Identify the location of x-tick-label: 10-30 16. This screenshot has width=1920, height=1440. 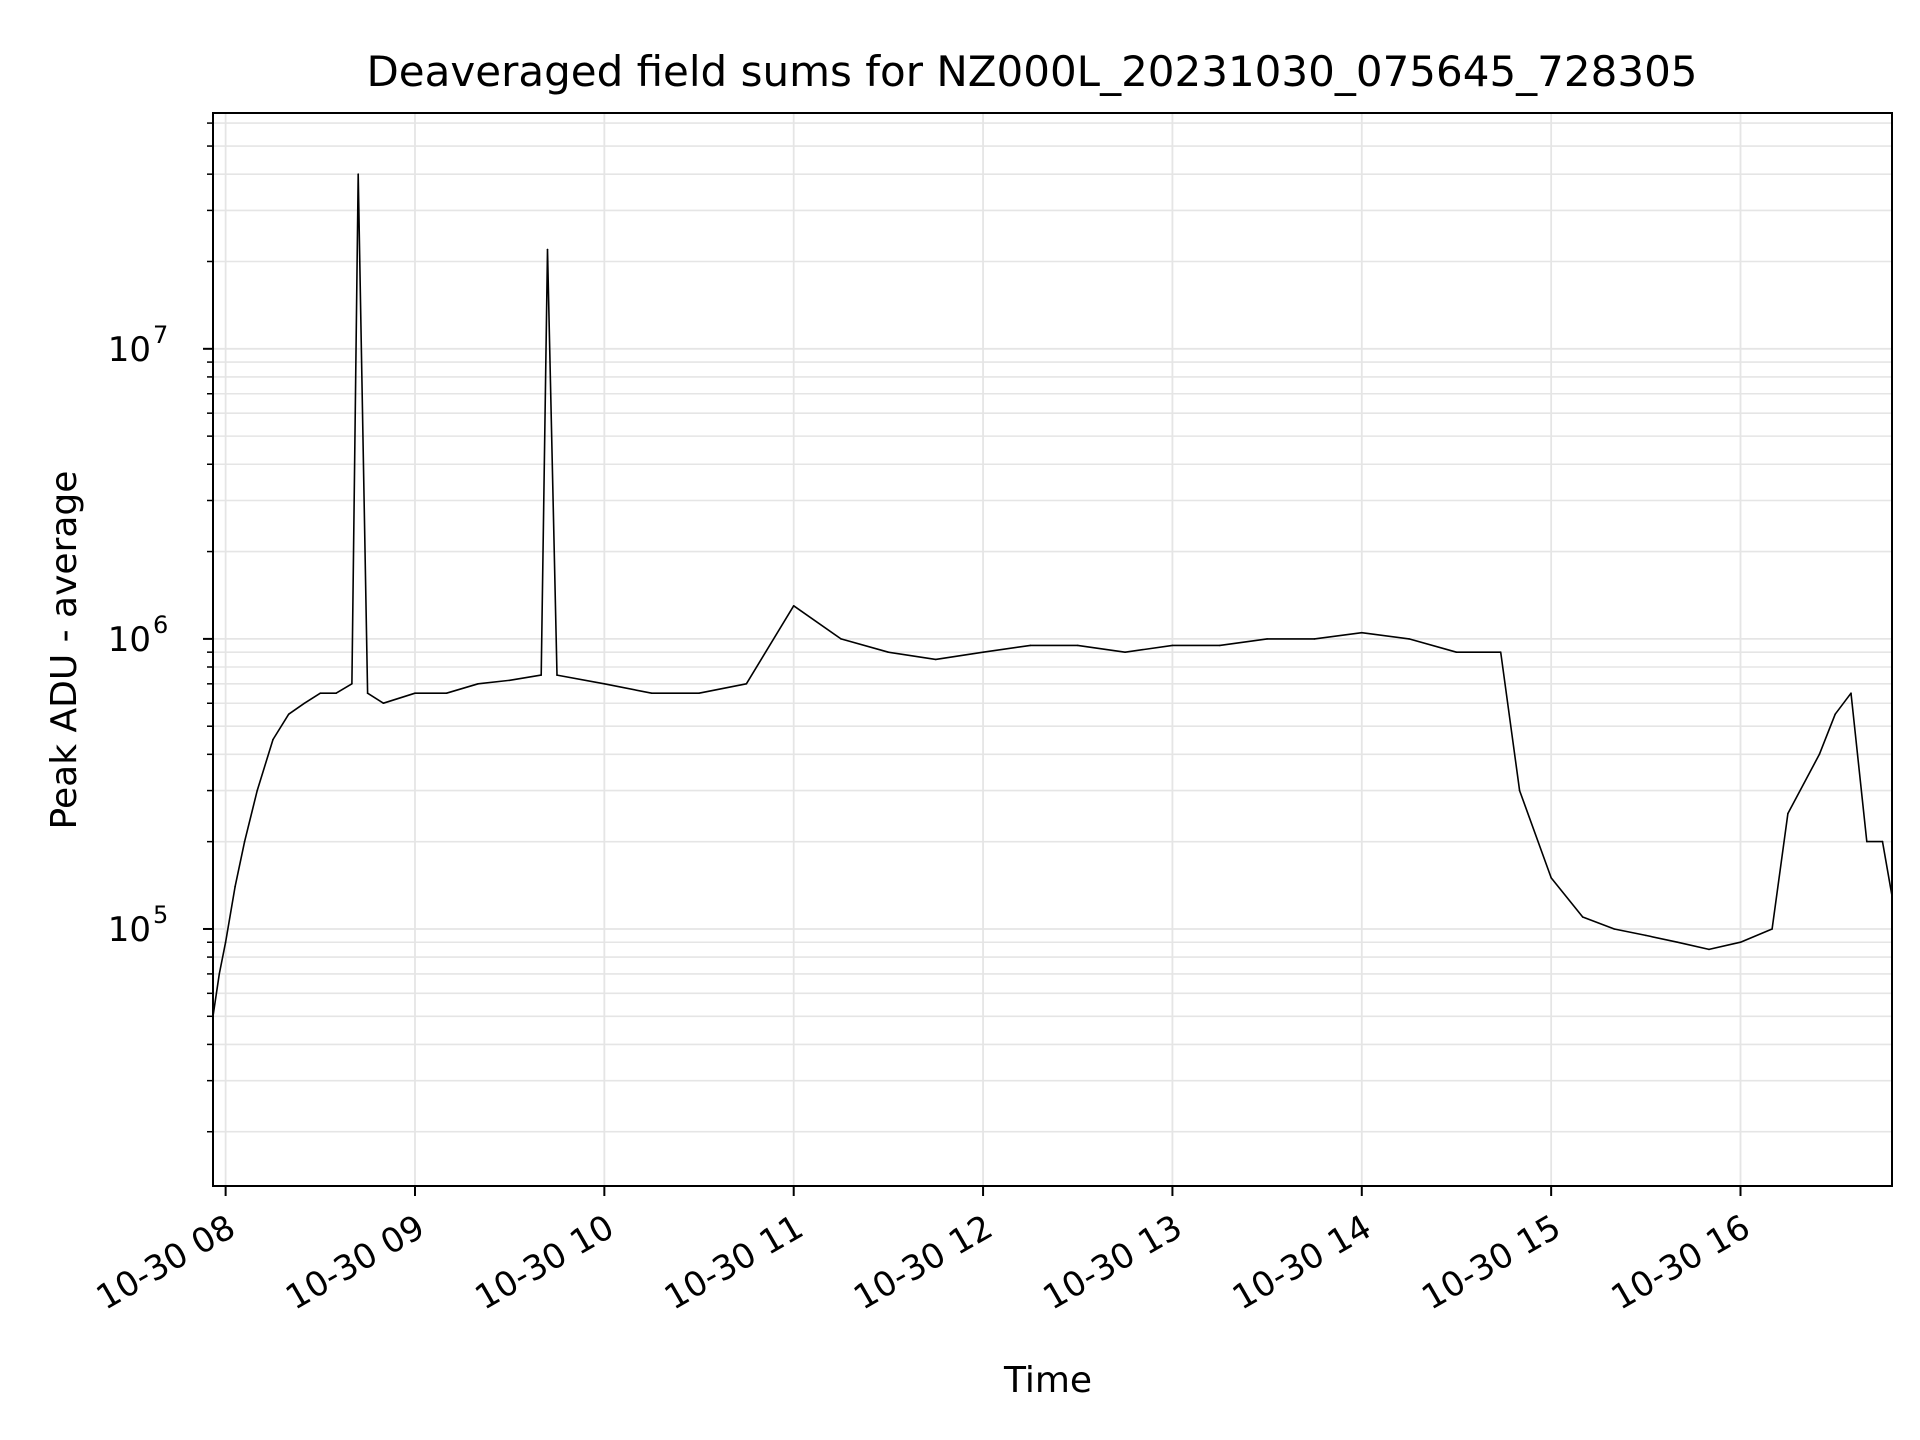
(1681, 1262).